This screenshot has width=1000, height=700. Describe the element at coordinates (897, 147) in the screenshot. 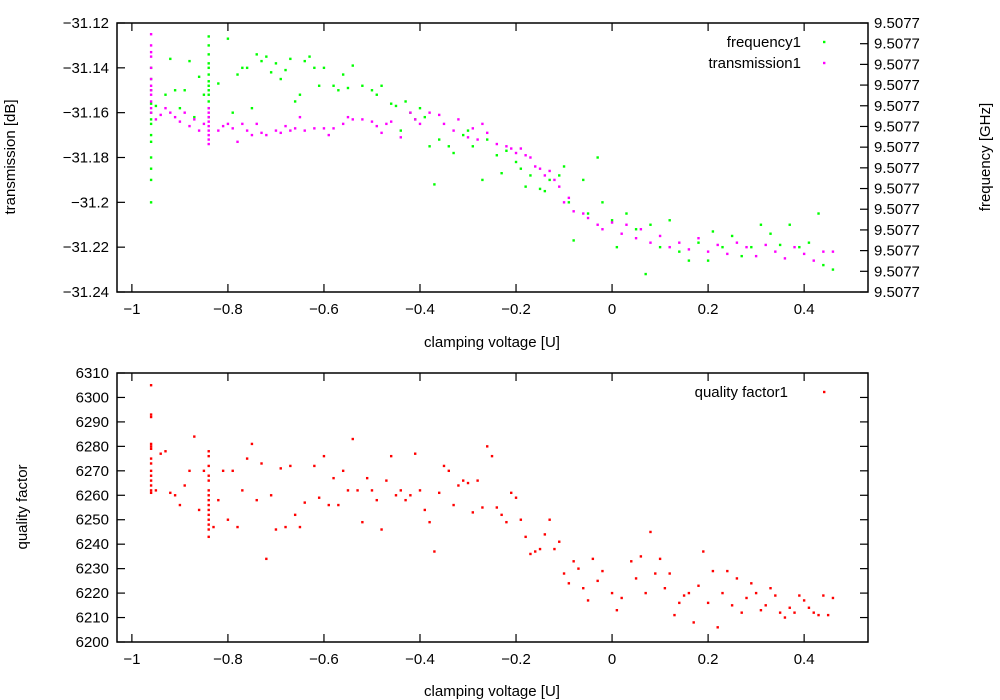

I see `y2-tick-label: 9.5077` at that location.